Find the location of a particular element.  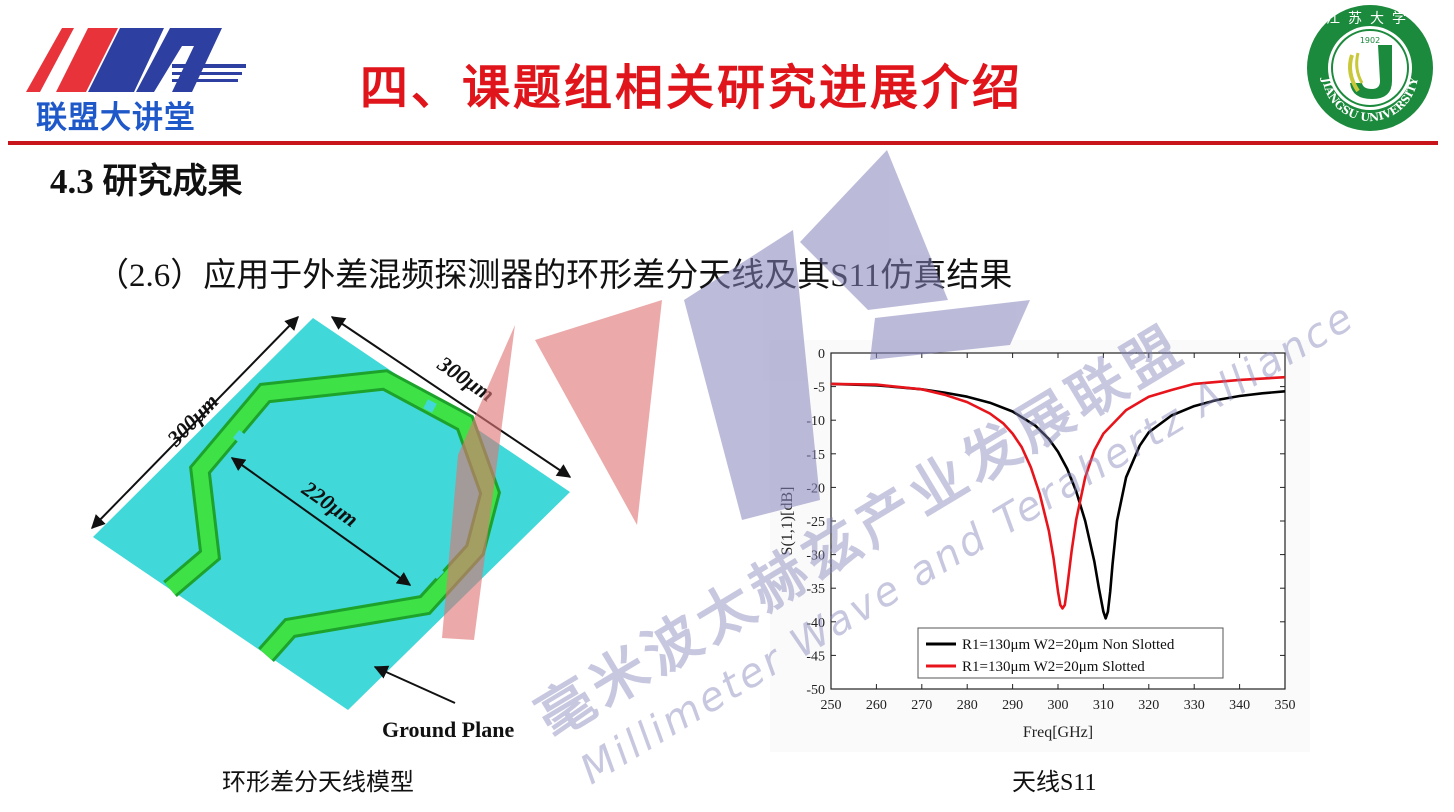

y-tick-label: -10 is located at coordinates (815, 421).